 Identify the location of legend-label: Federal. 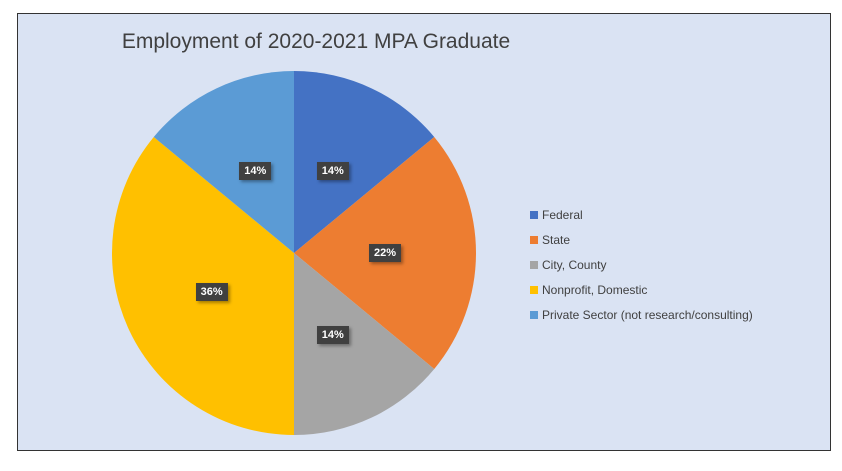
(562, 214).